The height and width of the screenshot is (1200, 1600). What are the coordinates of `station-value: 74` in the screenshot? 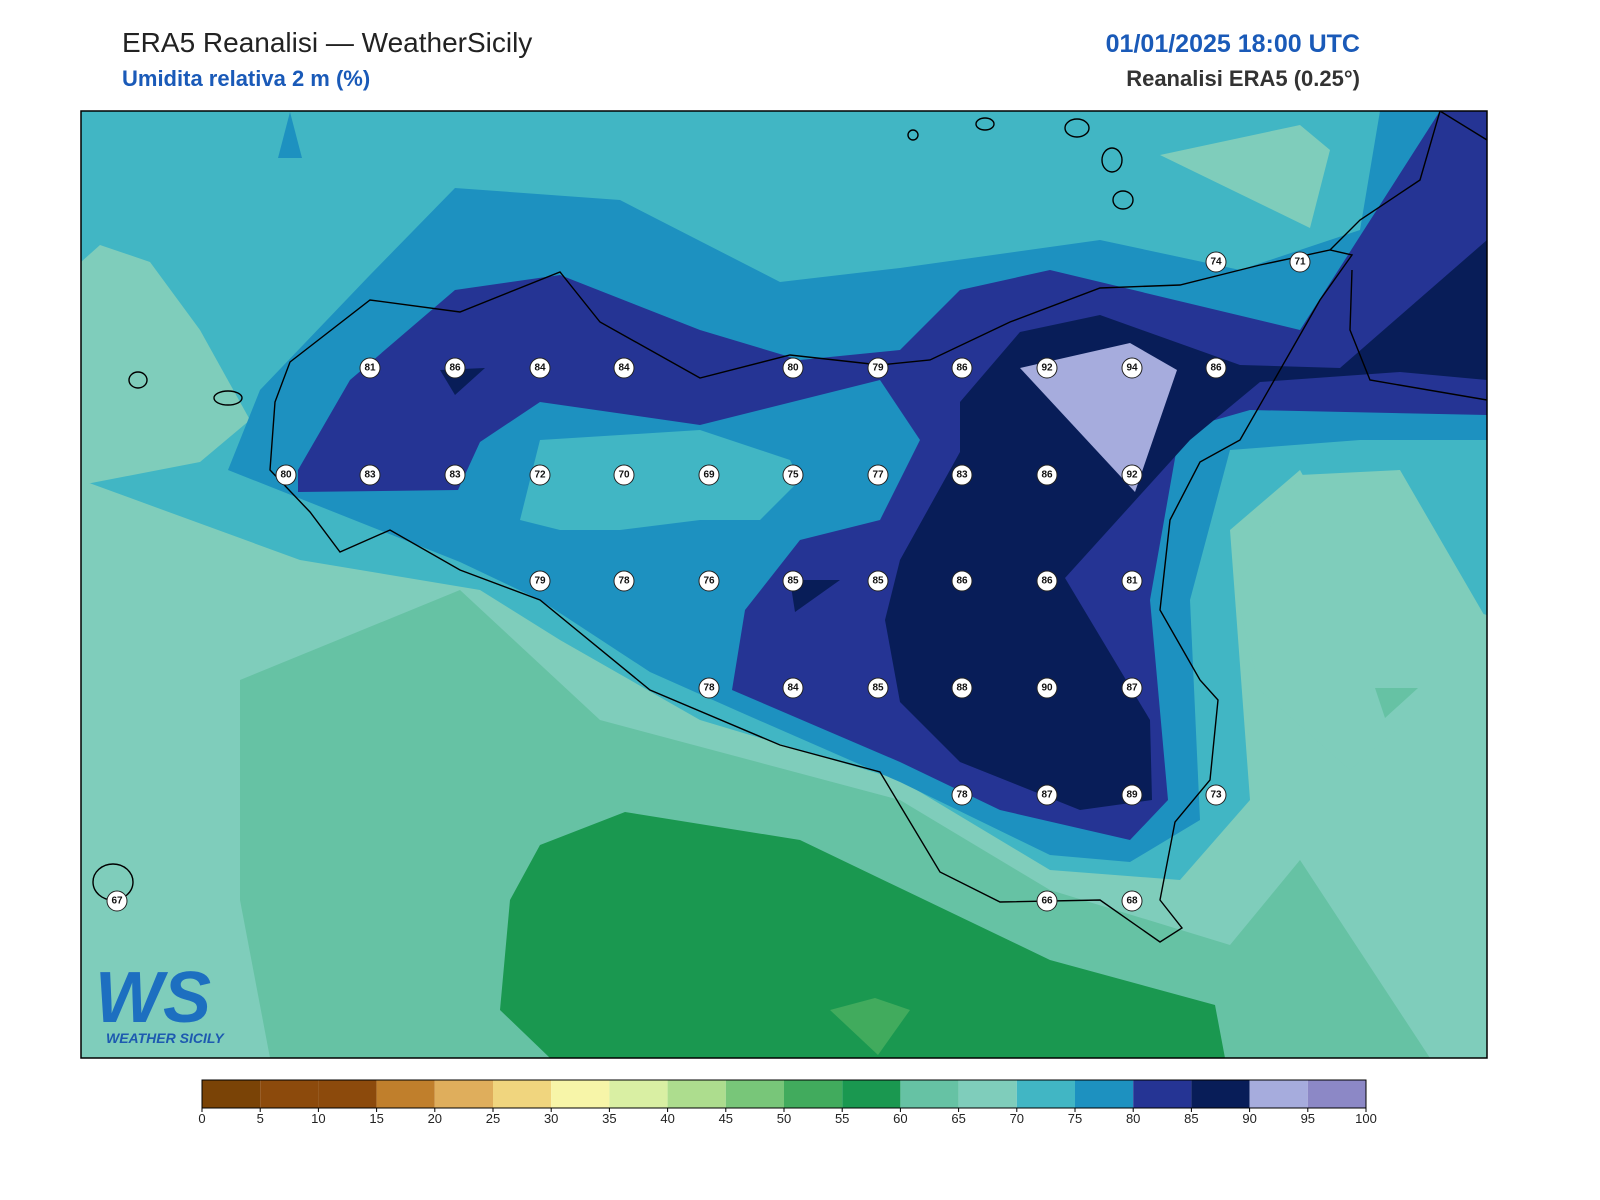 It's located at (1216, 262).